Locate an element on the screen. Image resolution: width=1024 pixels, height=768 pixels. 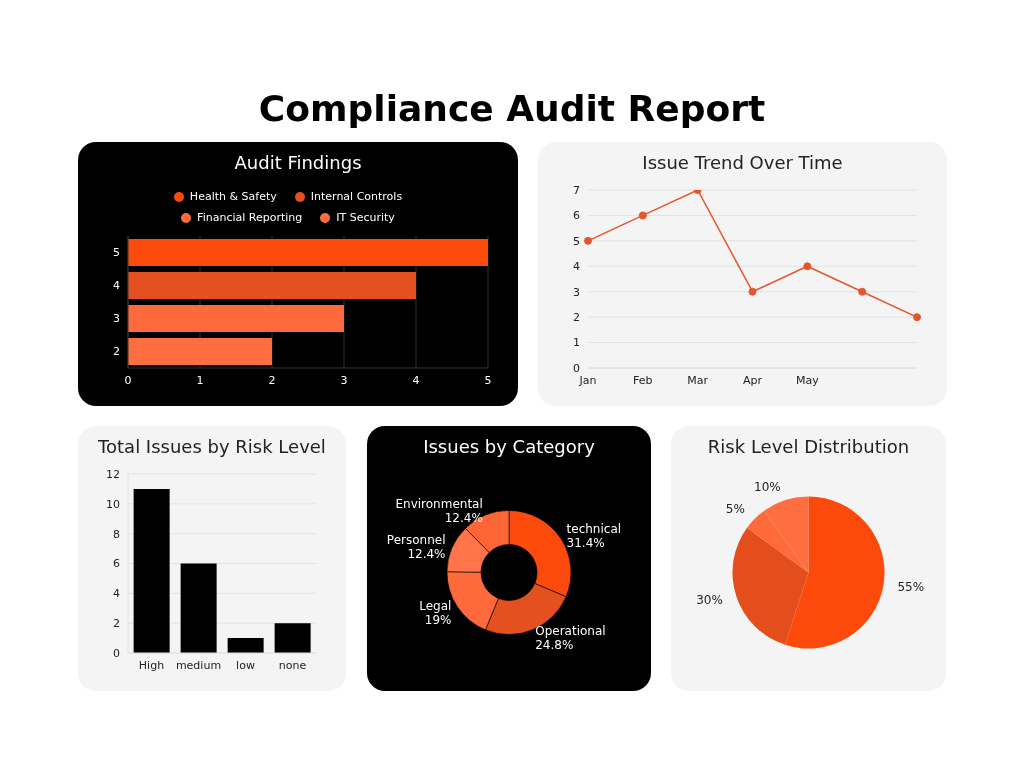
x-tick-label: none is located at coordinates (292, 665).